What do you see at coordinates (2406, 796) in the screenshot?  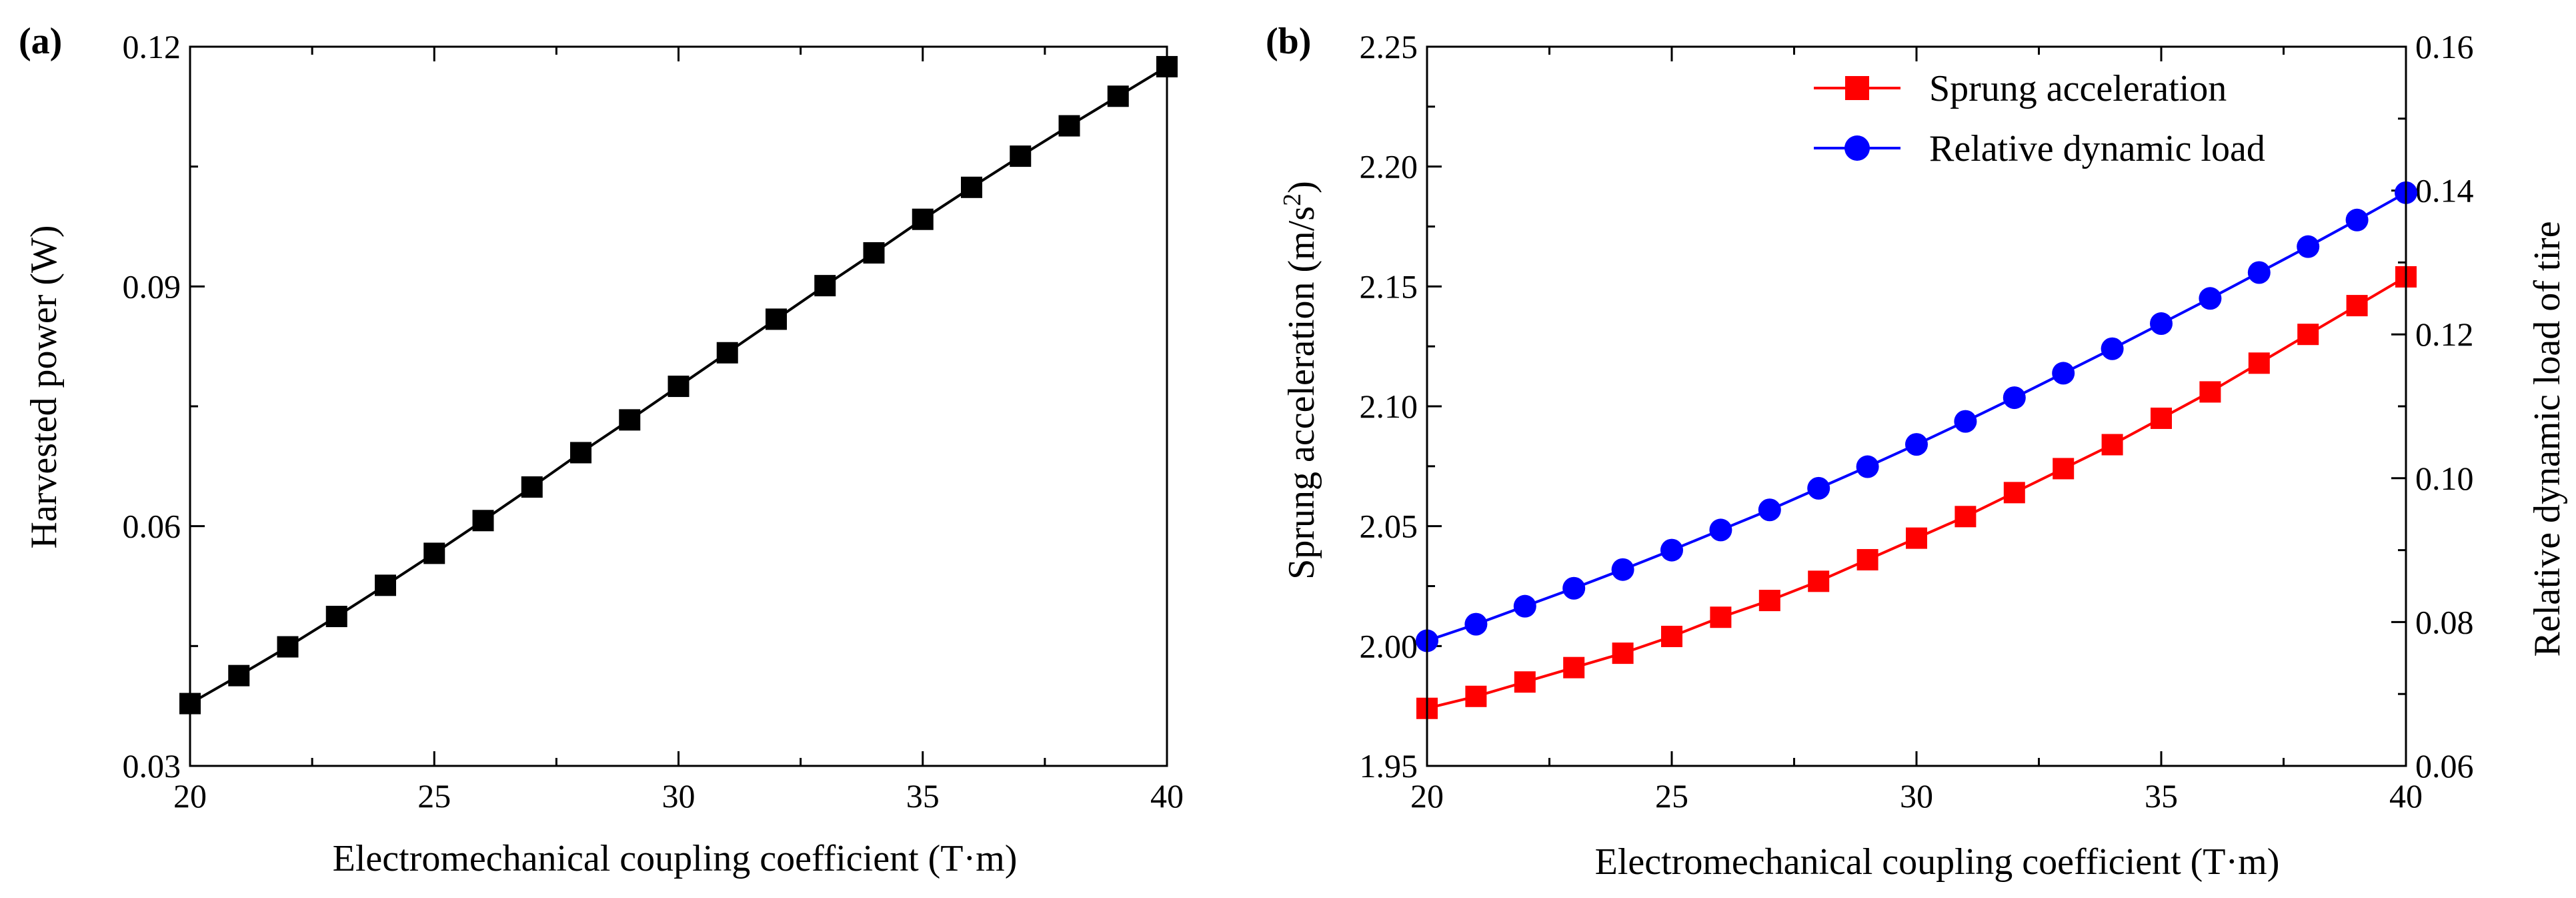 I see `chart-b-x-tick-label: 40` at bounding box center [2406, 796].